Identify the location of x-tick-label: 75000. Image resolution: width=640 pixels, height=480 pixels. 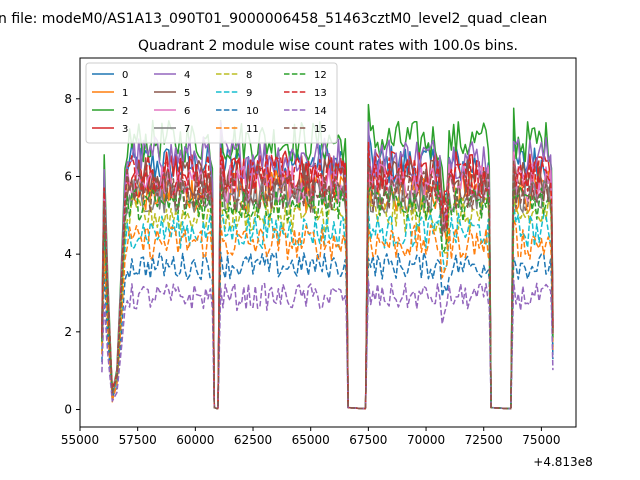
(541, 440).